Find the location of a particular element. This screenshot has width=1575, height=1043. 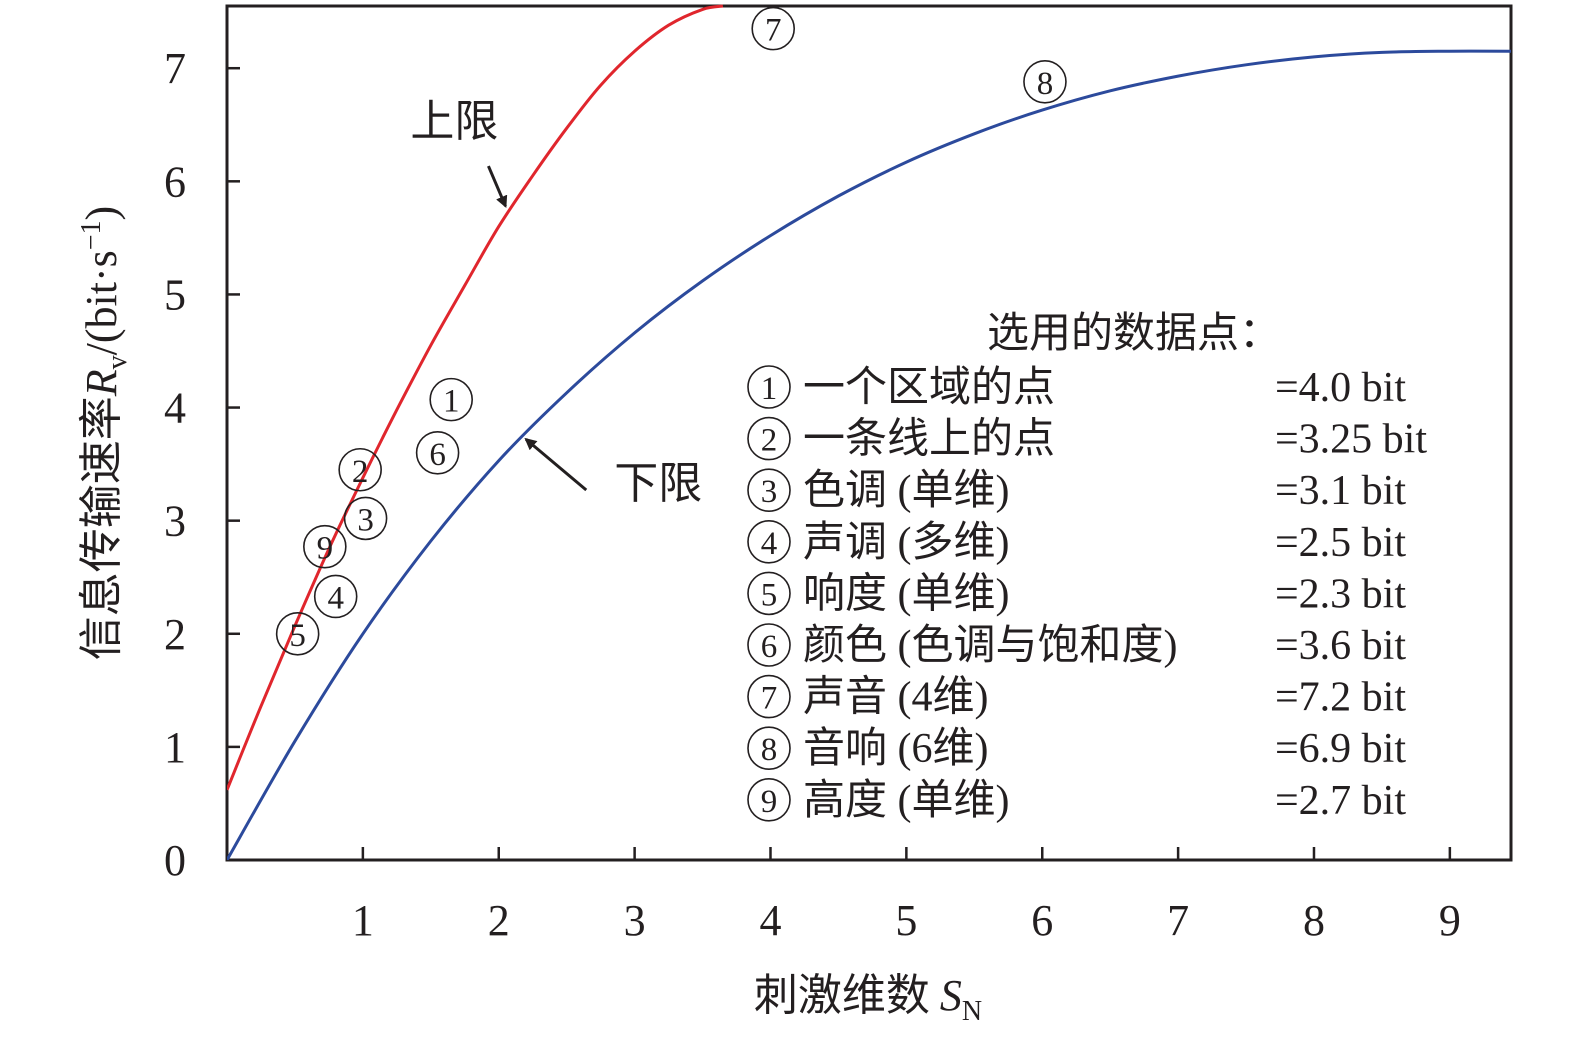

data-point-label: 1 is located at coordinates (451, 402).